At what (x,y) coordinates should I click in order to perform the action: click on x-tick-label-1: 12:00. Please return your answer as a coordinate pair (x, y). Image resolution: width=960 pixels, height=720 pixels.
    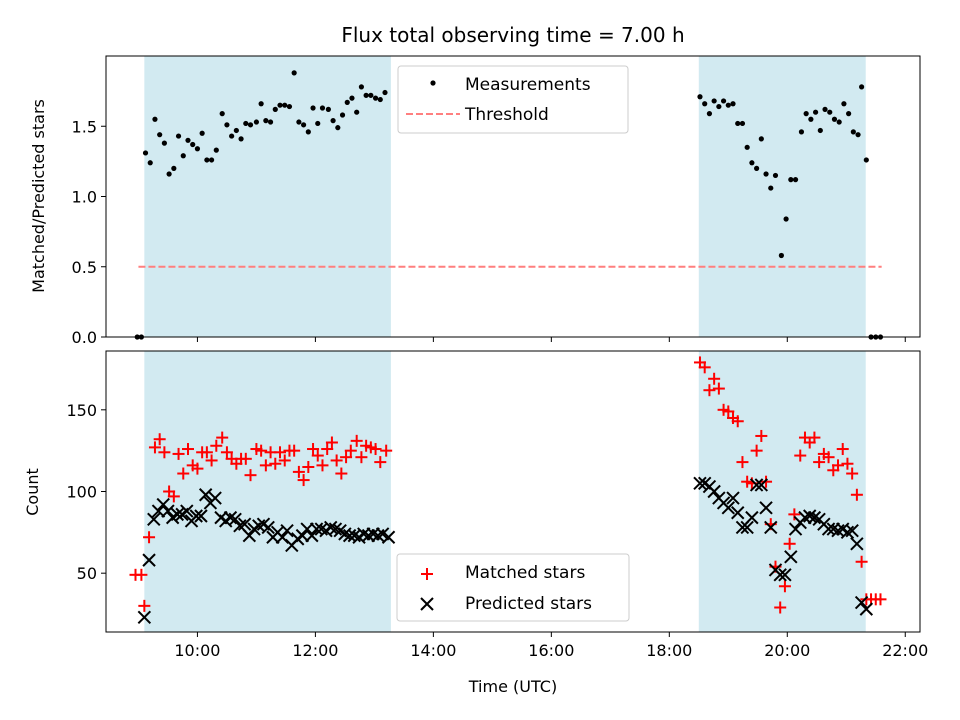
    Looking at the image, I should click on (315, 650).